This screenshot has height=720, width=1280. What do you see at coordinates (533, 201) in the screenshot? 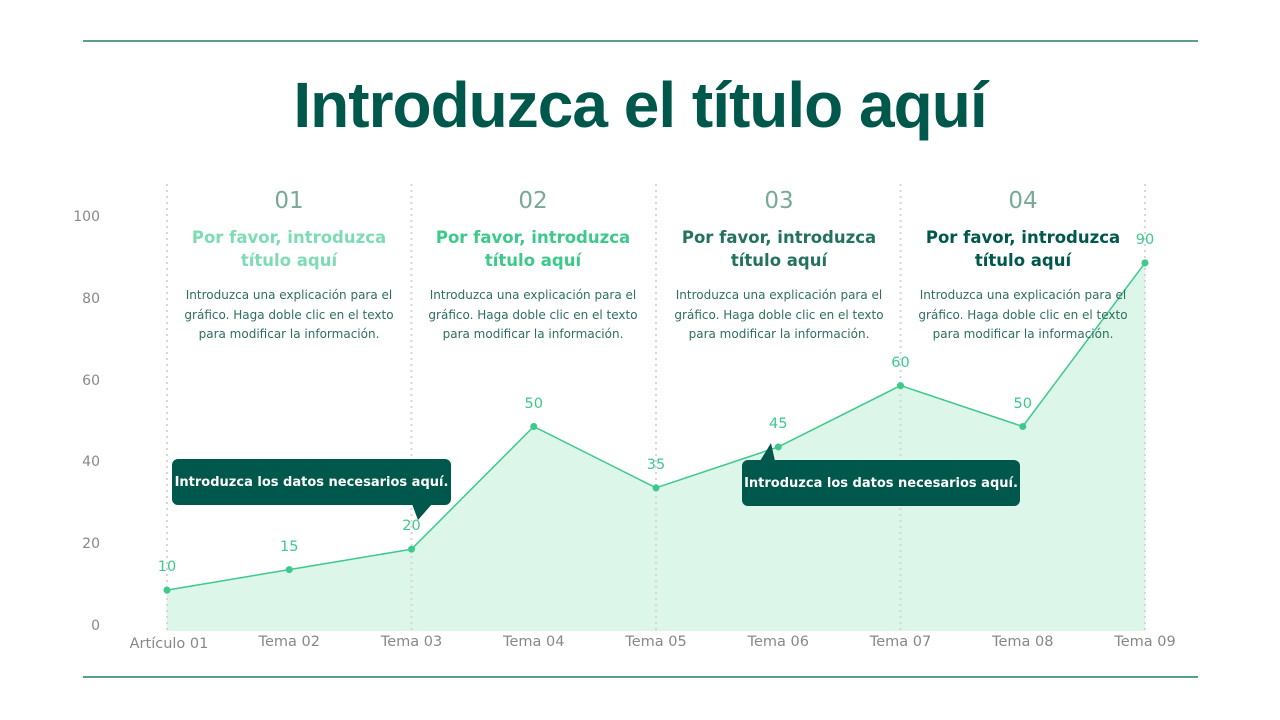
I see `section-number: 02` at bounding box center [533, 201].